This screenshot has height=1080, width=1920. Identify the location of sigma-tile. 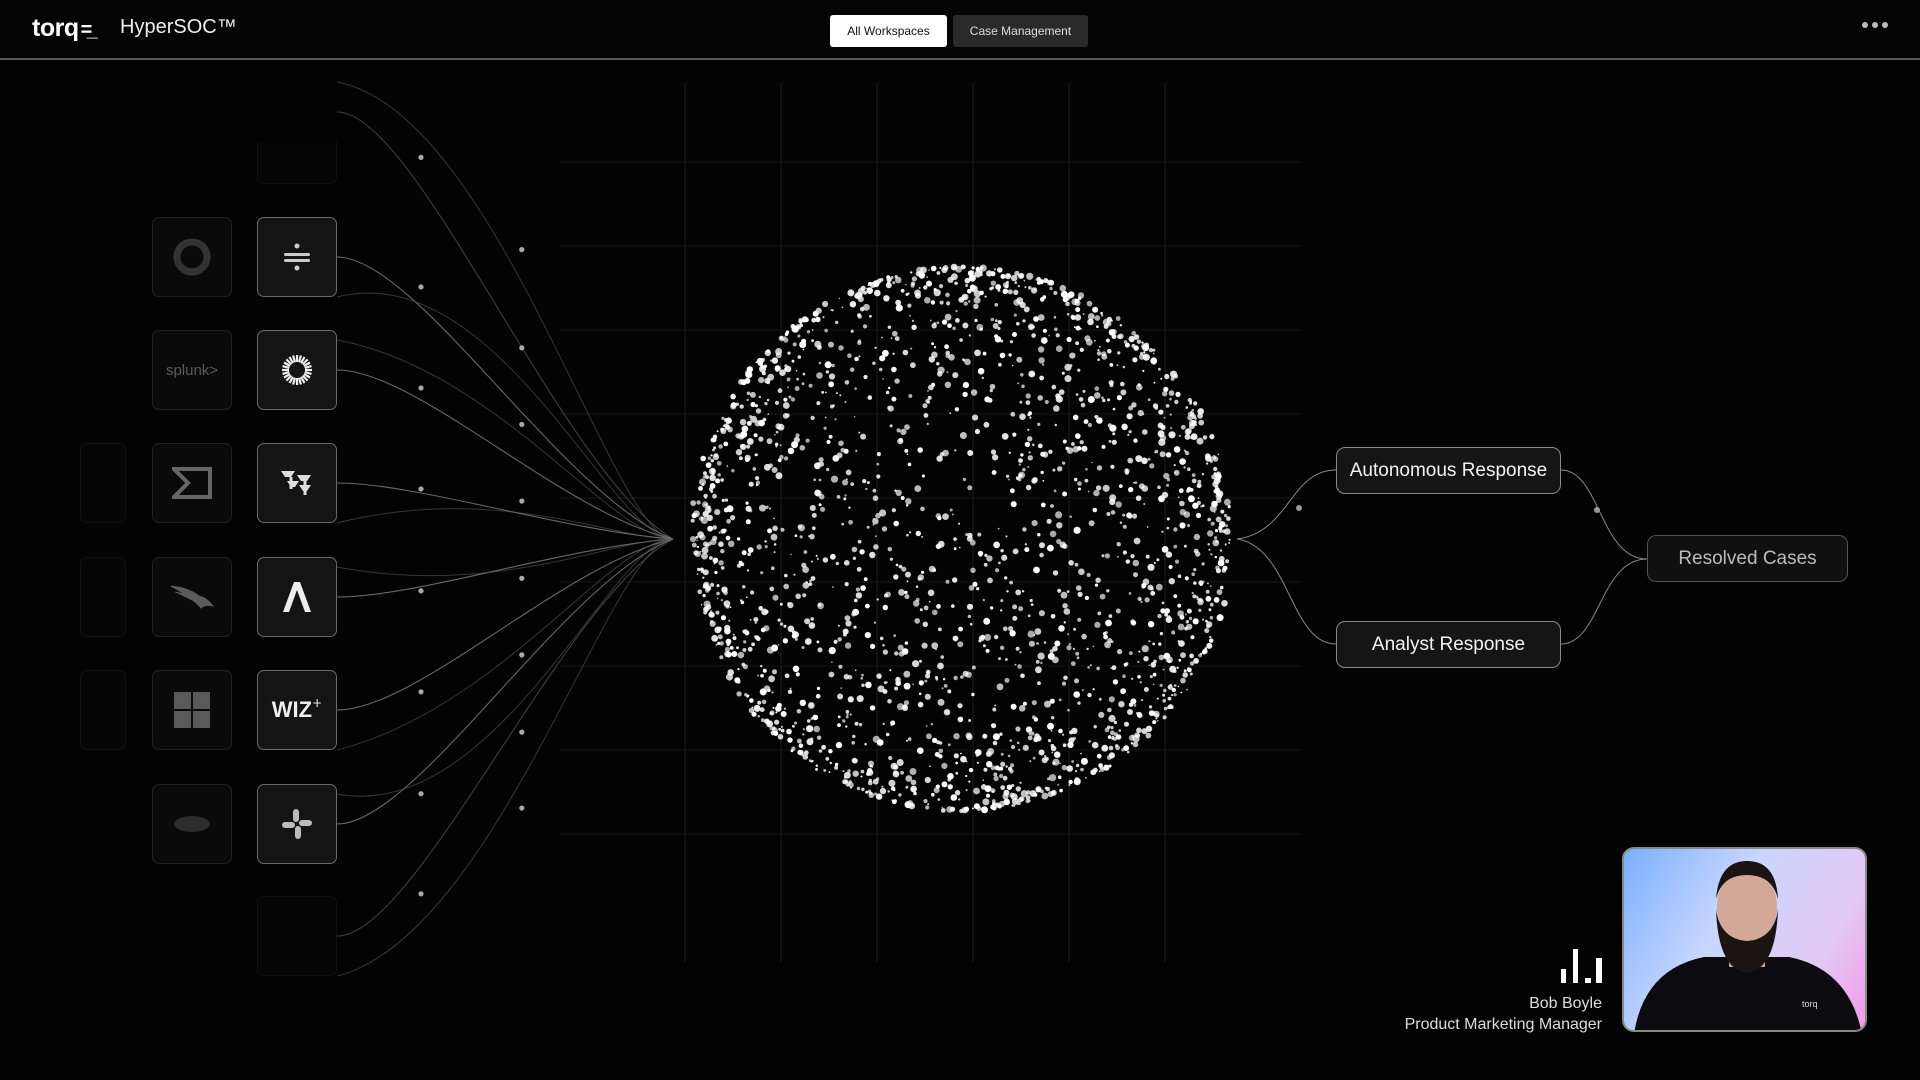
(192, 483).